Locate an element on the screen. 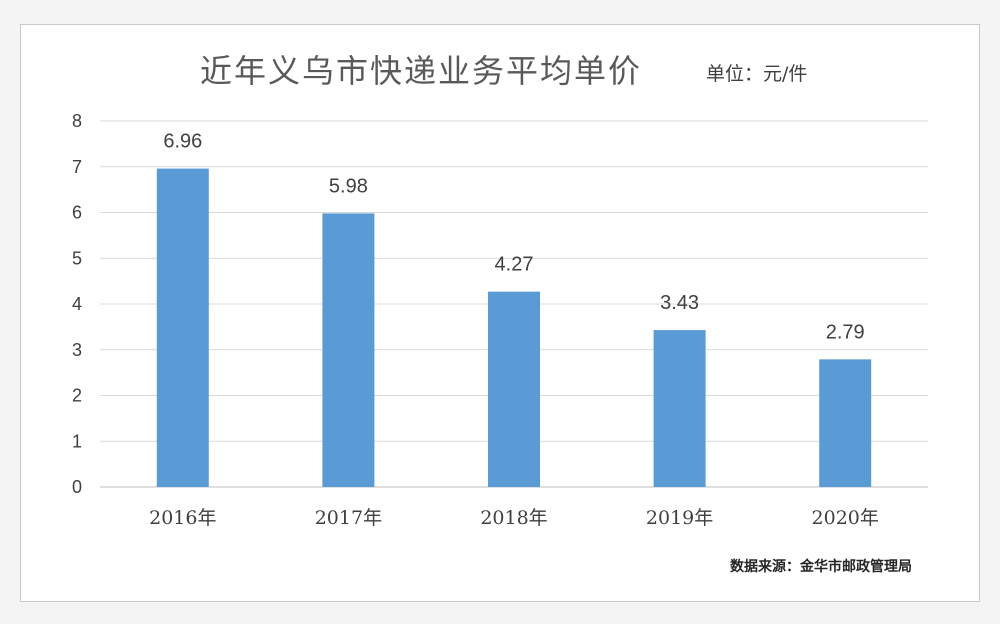  unit-label: 单位：元/件 is located at coordinates (756, 74).